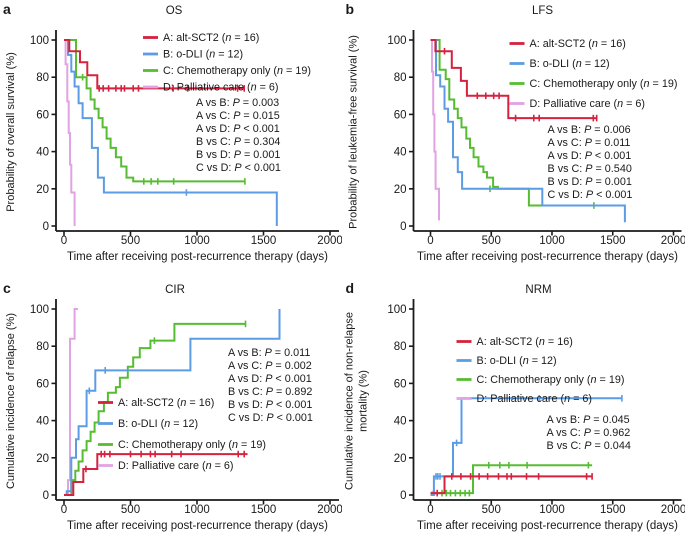 This screenshot has width=685, height=538. What do you see at coordinates (70, 132) in the screenshot?
I see `km-series-D` at bounding box center [70, 132].